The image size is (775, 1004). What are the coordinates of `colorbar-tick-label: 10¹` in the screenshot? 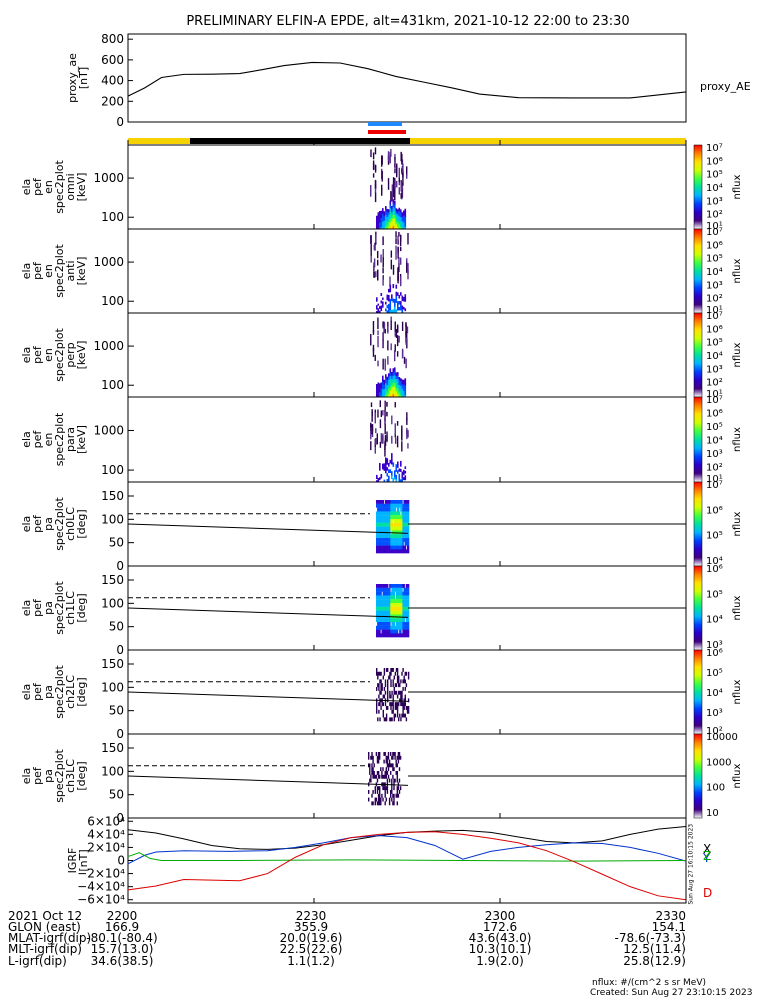 It's located at (714, 479).